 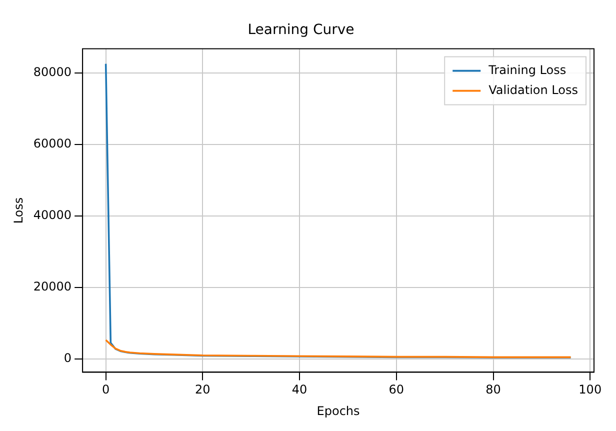 I want to click on y-axis-title: Loss, so click(x=18, y=210).